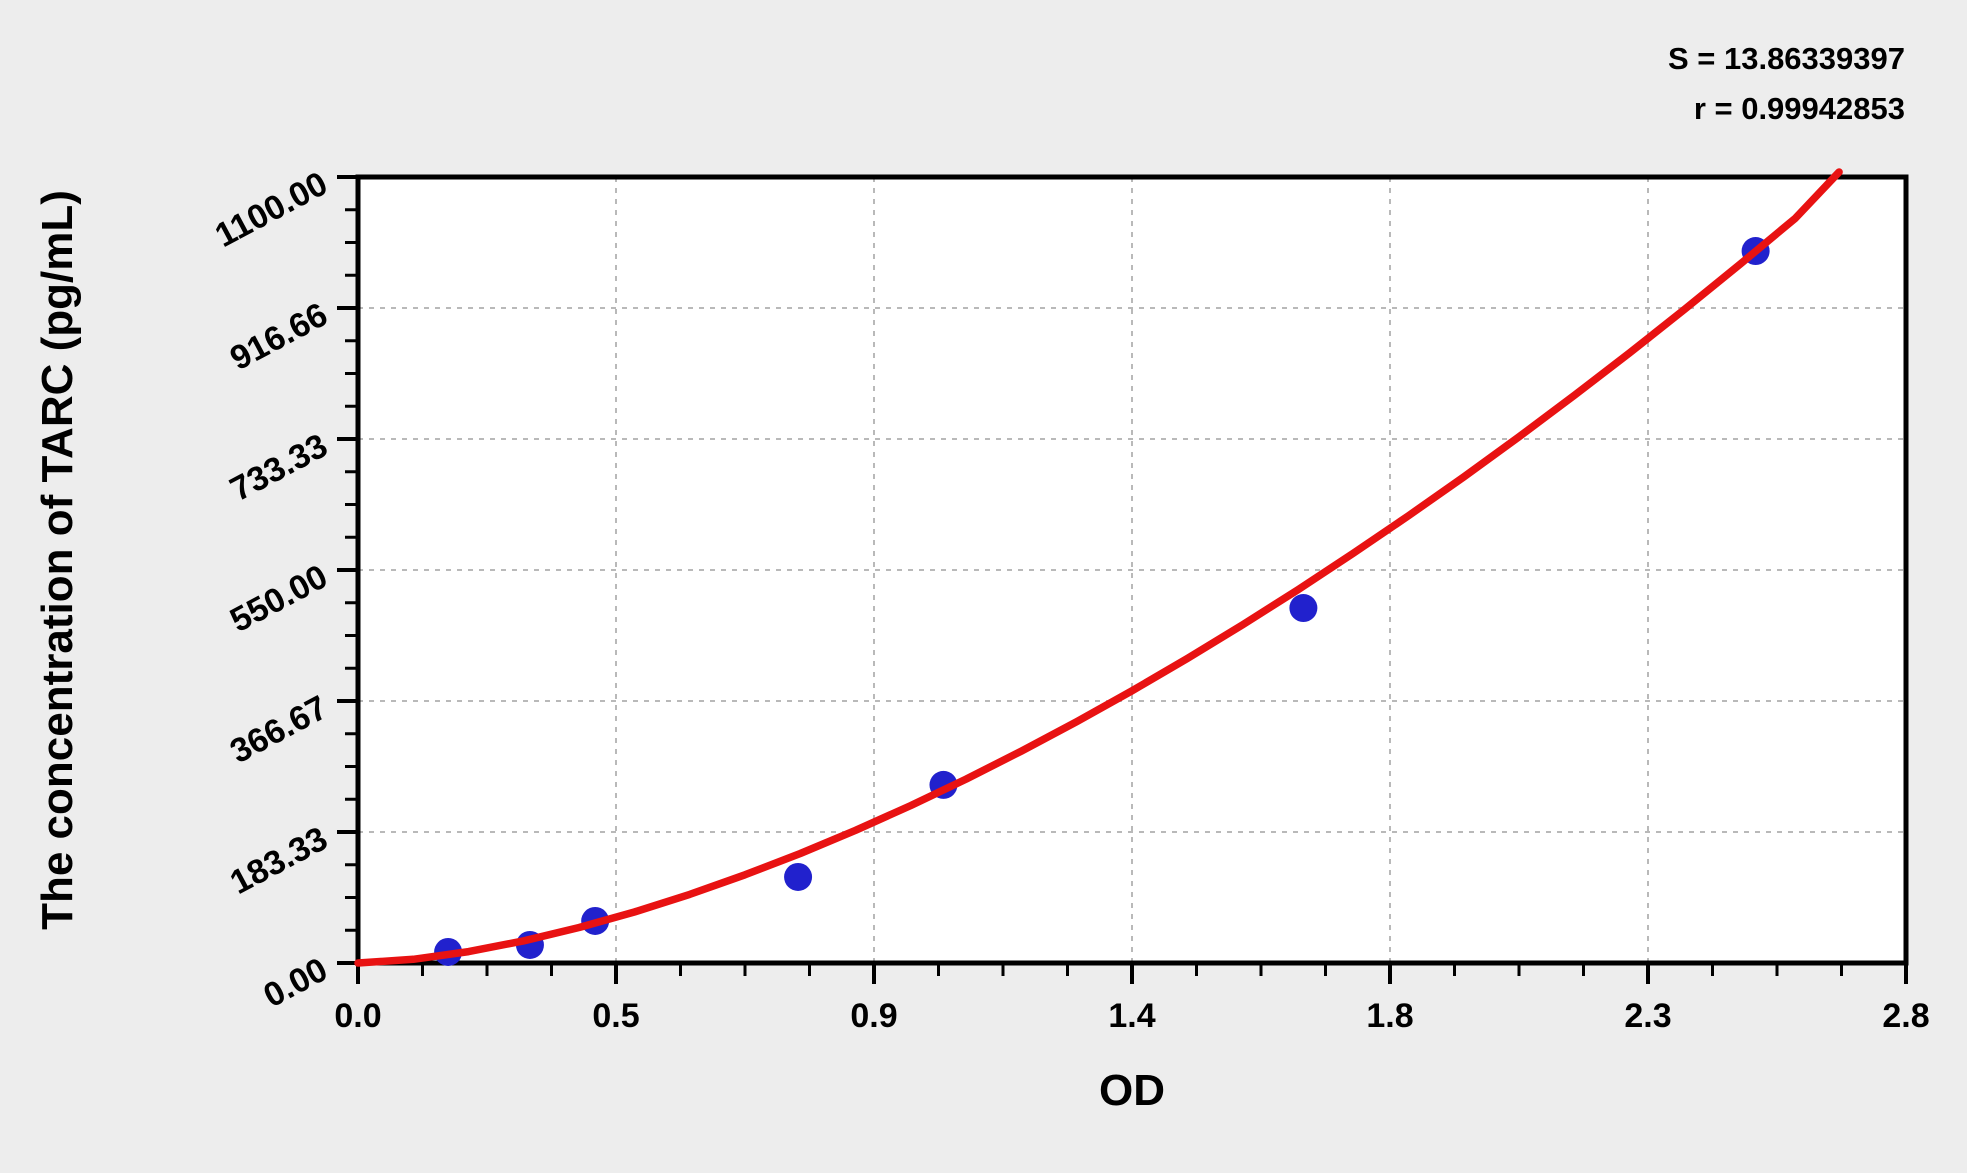 This screenshot has width=1967, height=1173. What do you see at coordinates (279, 599) in the screenshot?
I see `y-tick-label: 550.00` at bounding box center [279, 599].